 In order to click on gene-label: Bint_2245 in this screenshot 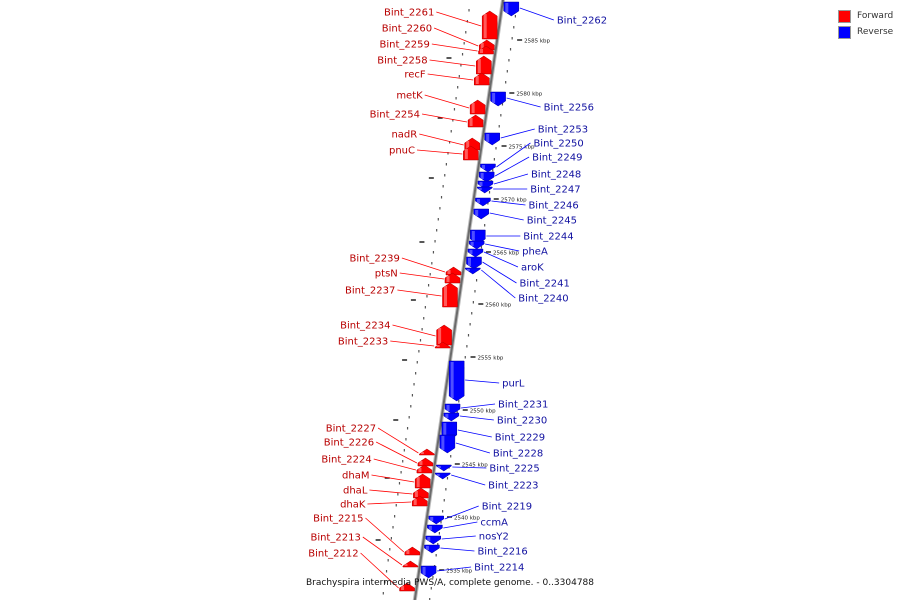, I will do `click(552, 221)`.